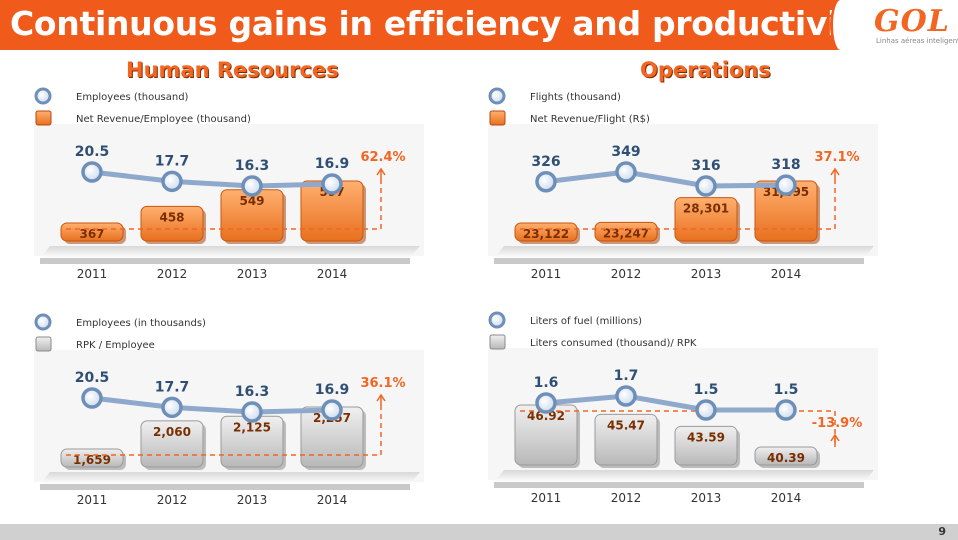 The image size is (958, 540). Describe the element at coordinates (141, 323) in the screenshot. I see `legend-label: Employees (in thousands)` at that location.